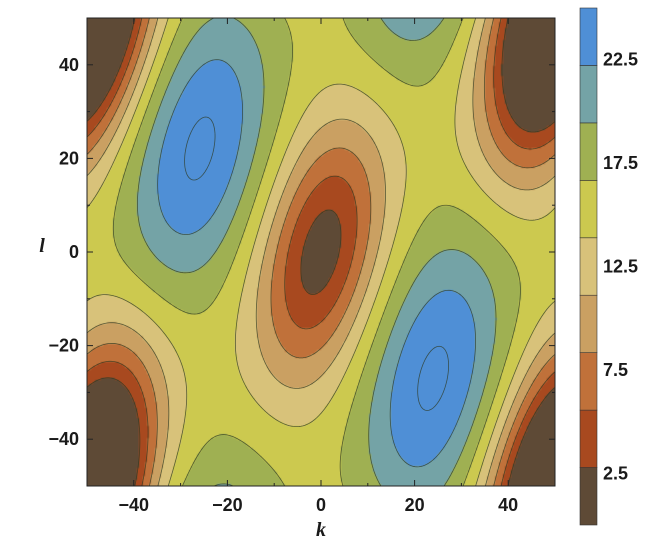 The height and width of the screenshot is (544, 647). What do you see at coordinates (42, 246) in the screenshot?
I see `y-axis-label: l` at bounding box center [42, 246].